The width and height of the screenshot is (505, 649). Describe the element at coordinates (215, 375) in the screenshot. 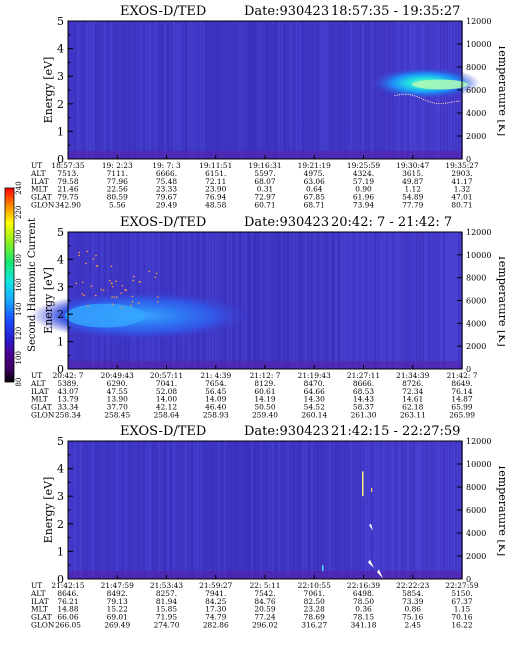

I see `info-cell: 21: 4:39` at that location.